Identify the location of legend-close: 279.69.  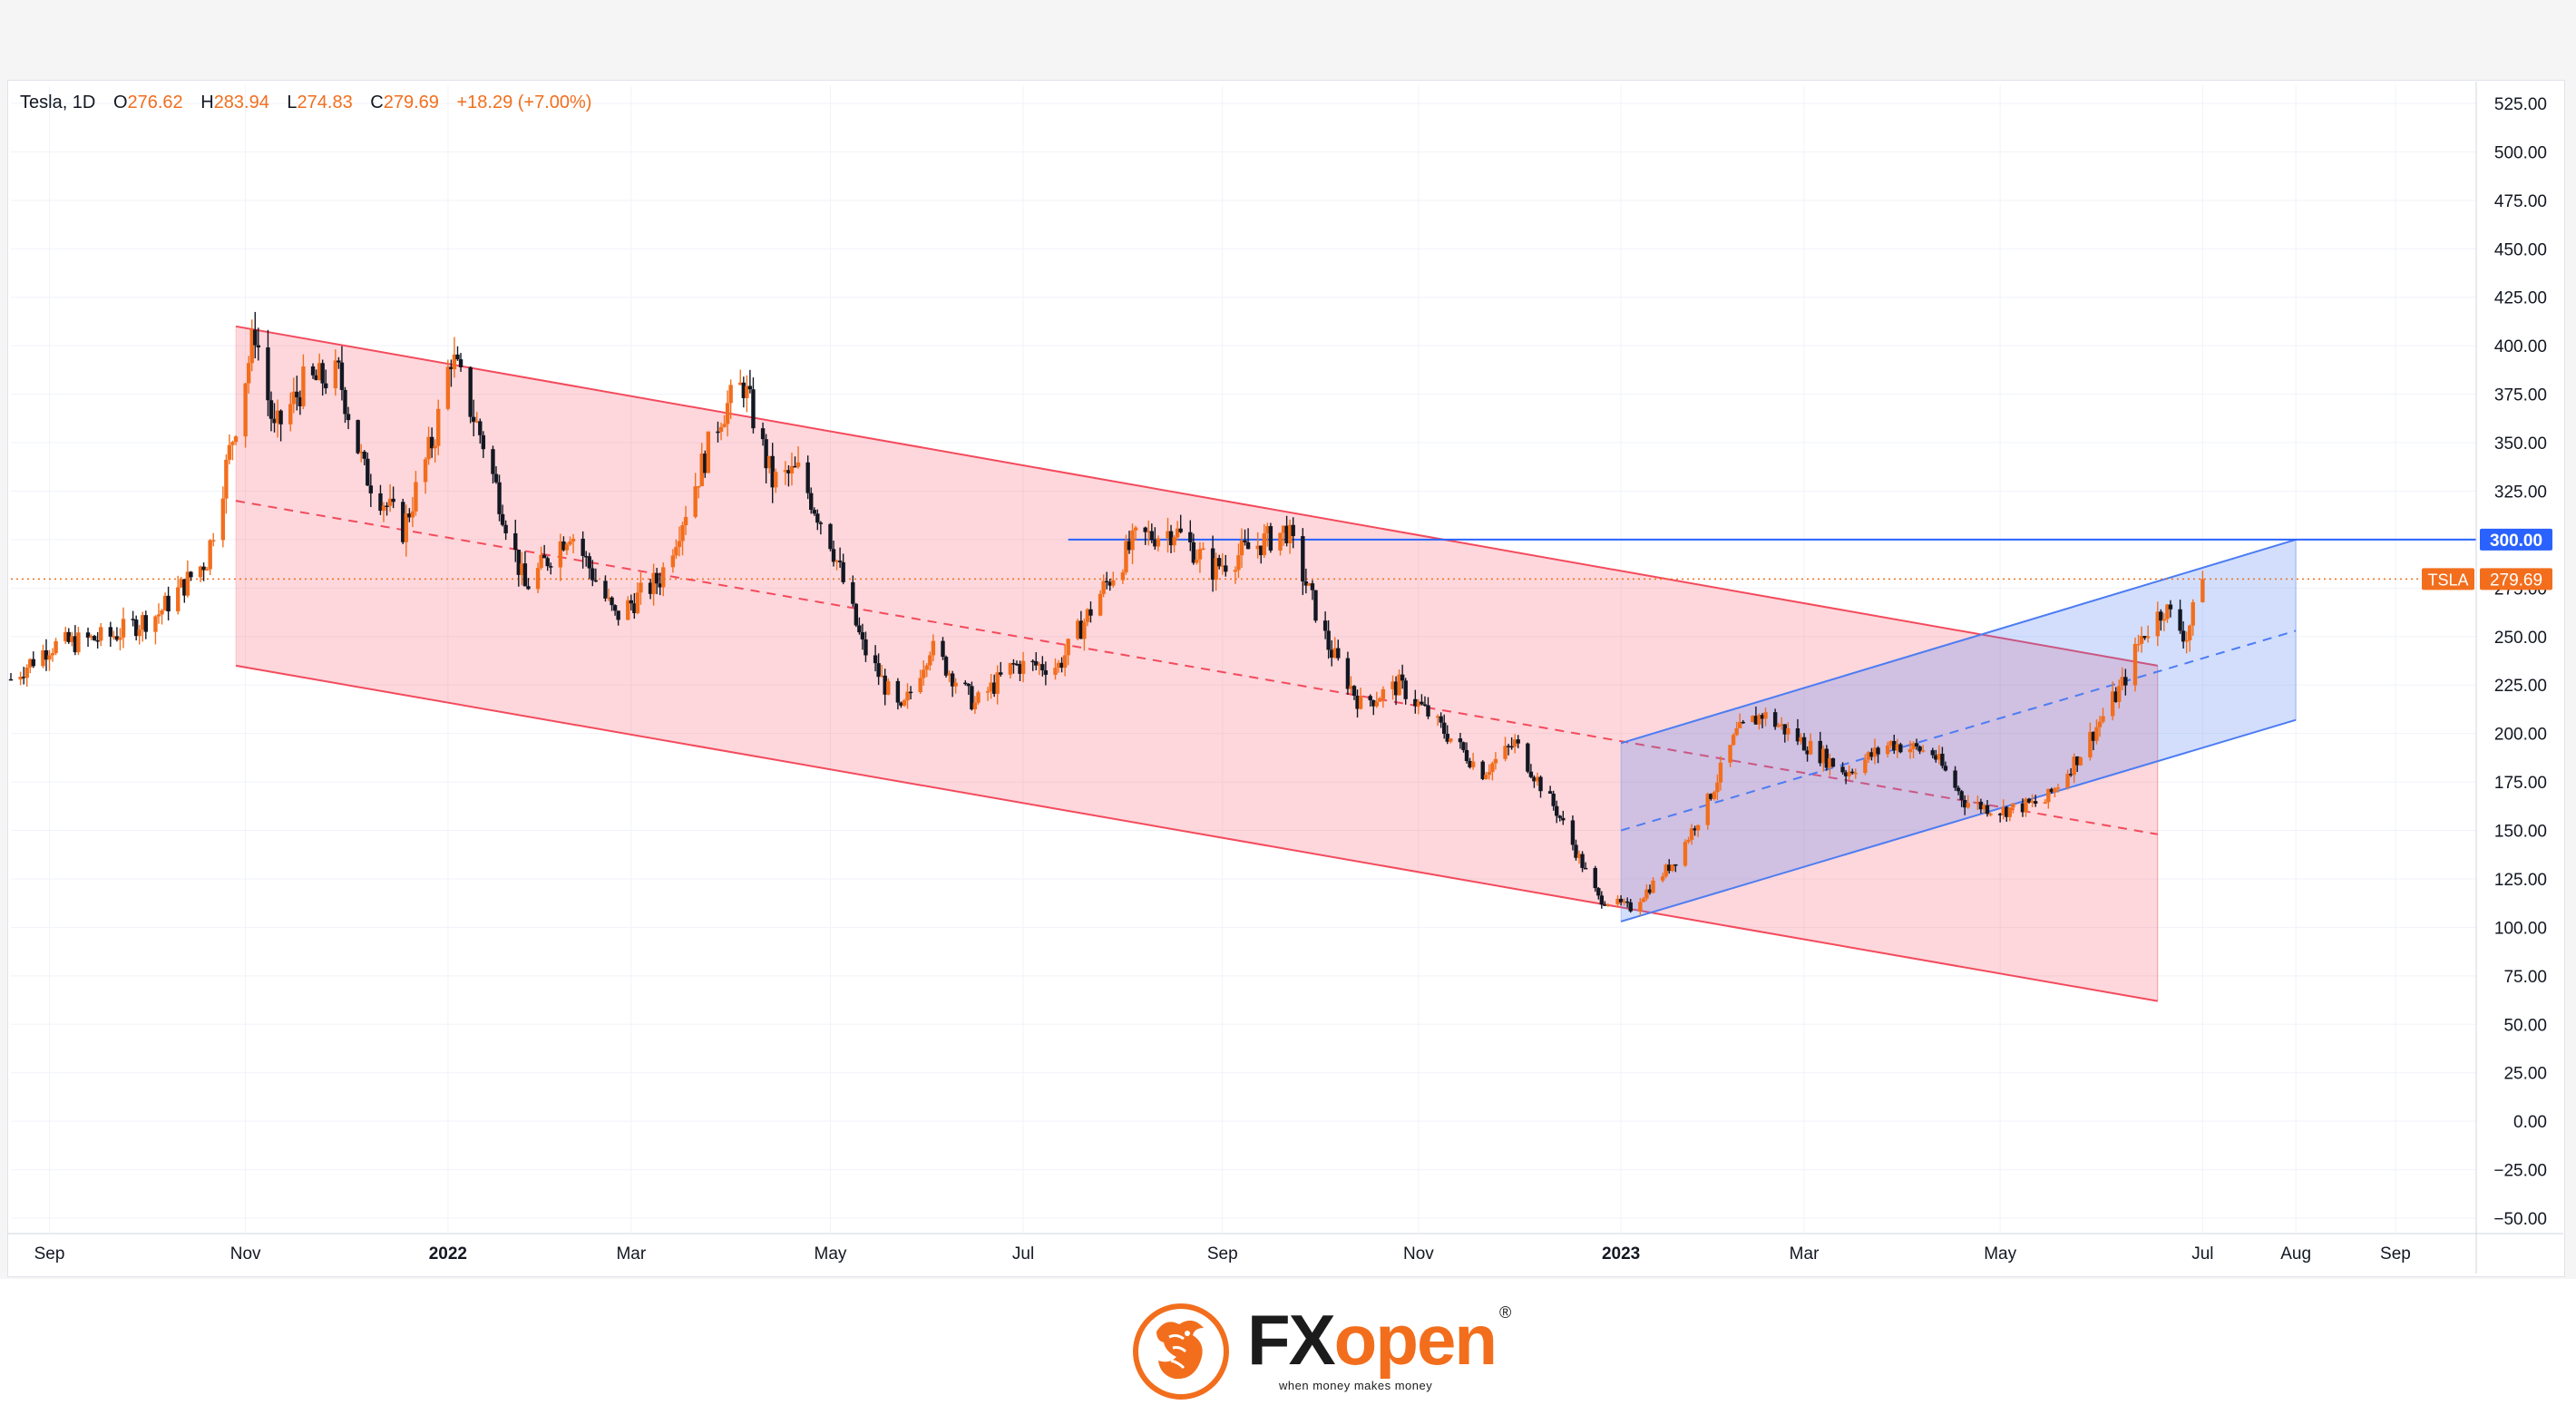
(411, 102).